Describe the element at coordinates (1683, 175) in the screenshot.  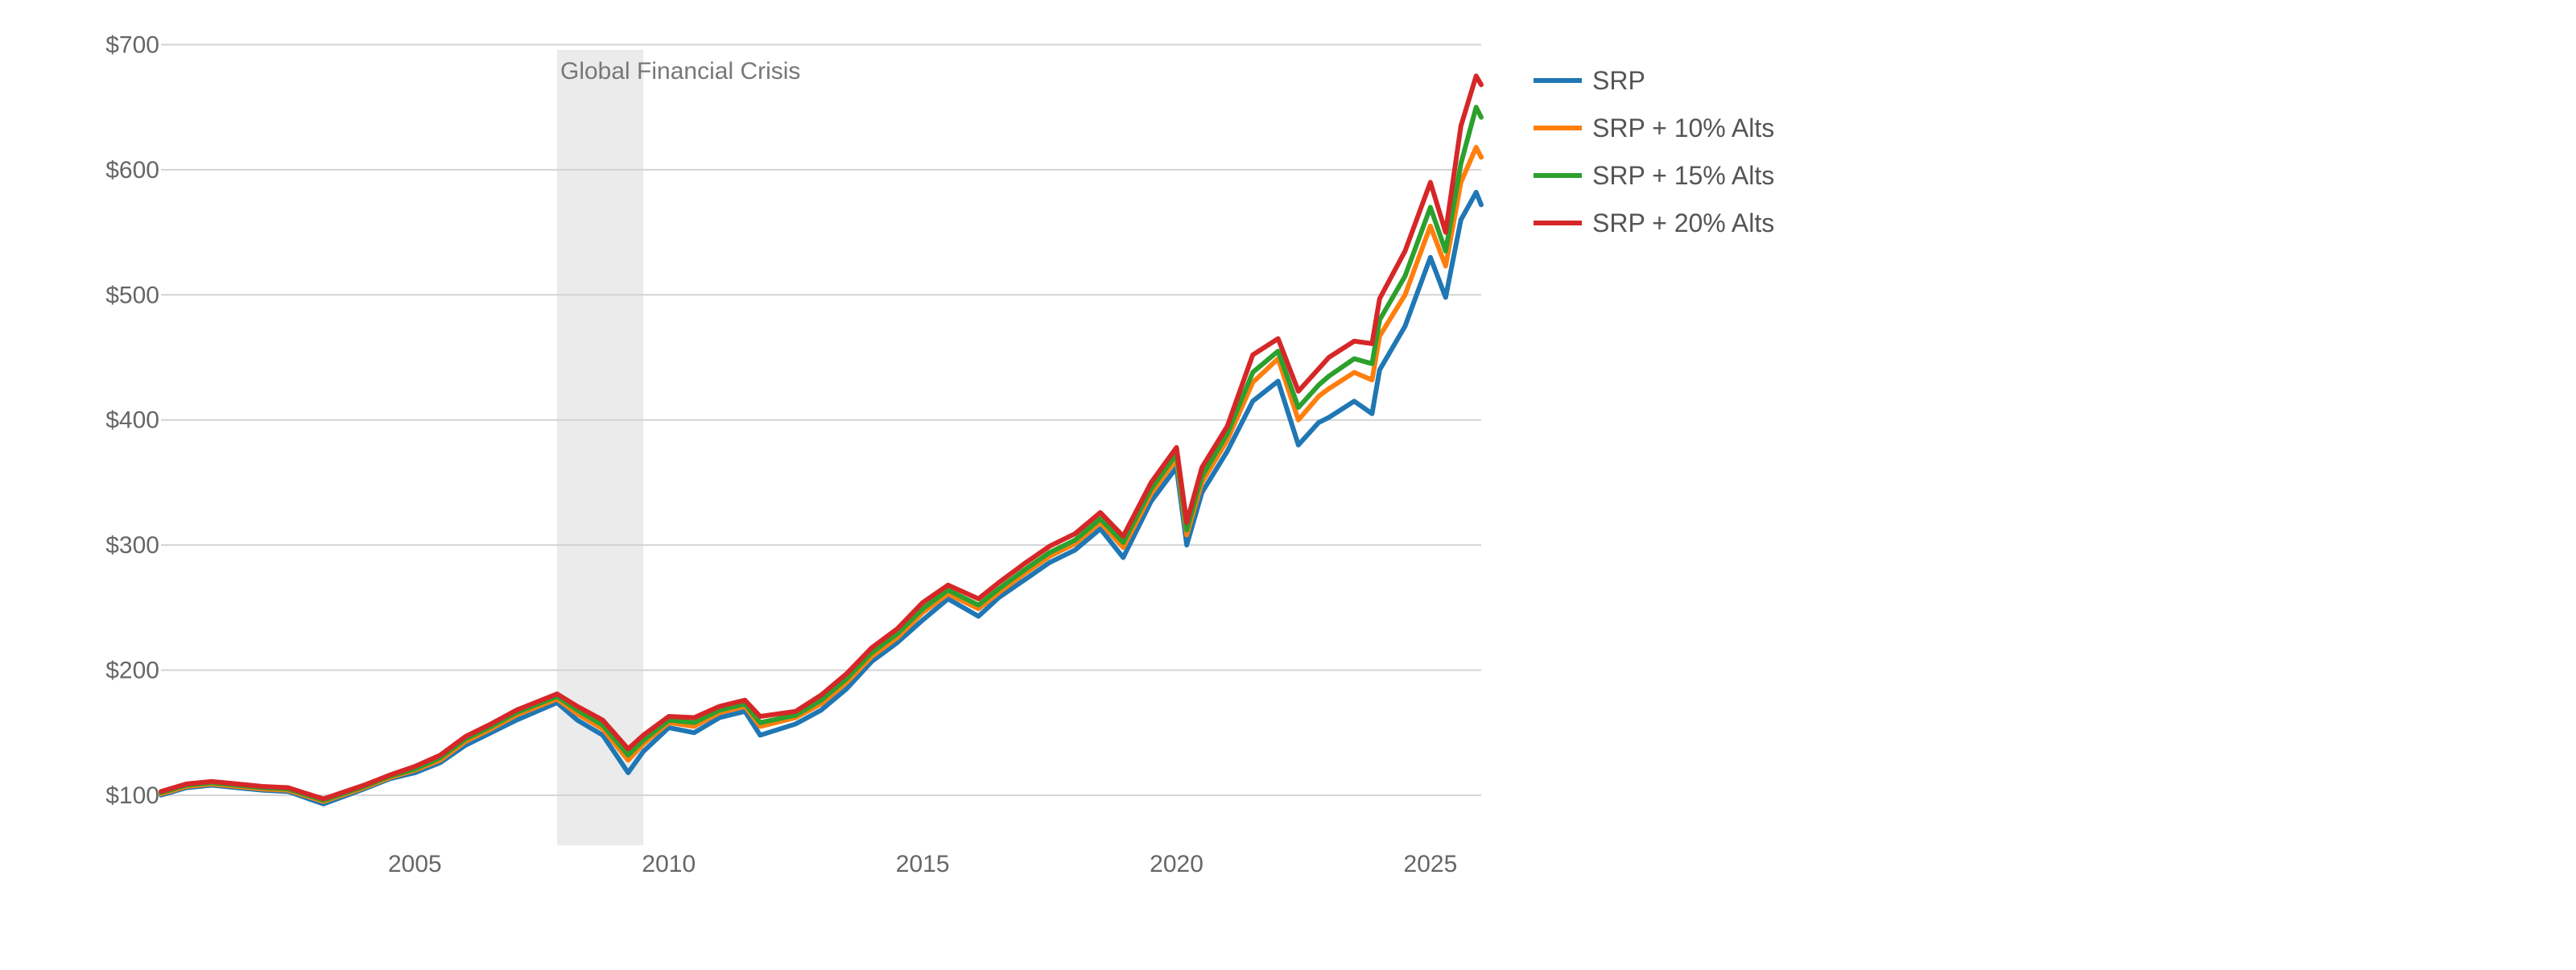
I see `legend-label: SRP + 15% Alts` at that location.